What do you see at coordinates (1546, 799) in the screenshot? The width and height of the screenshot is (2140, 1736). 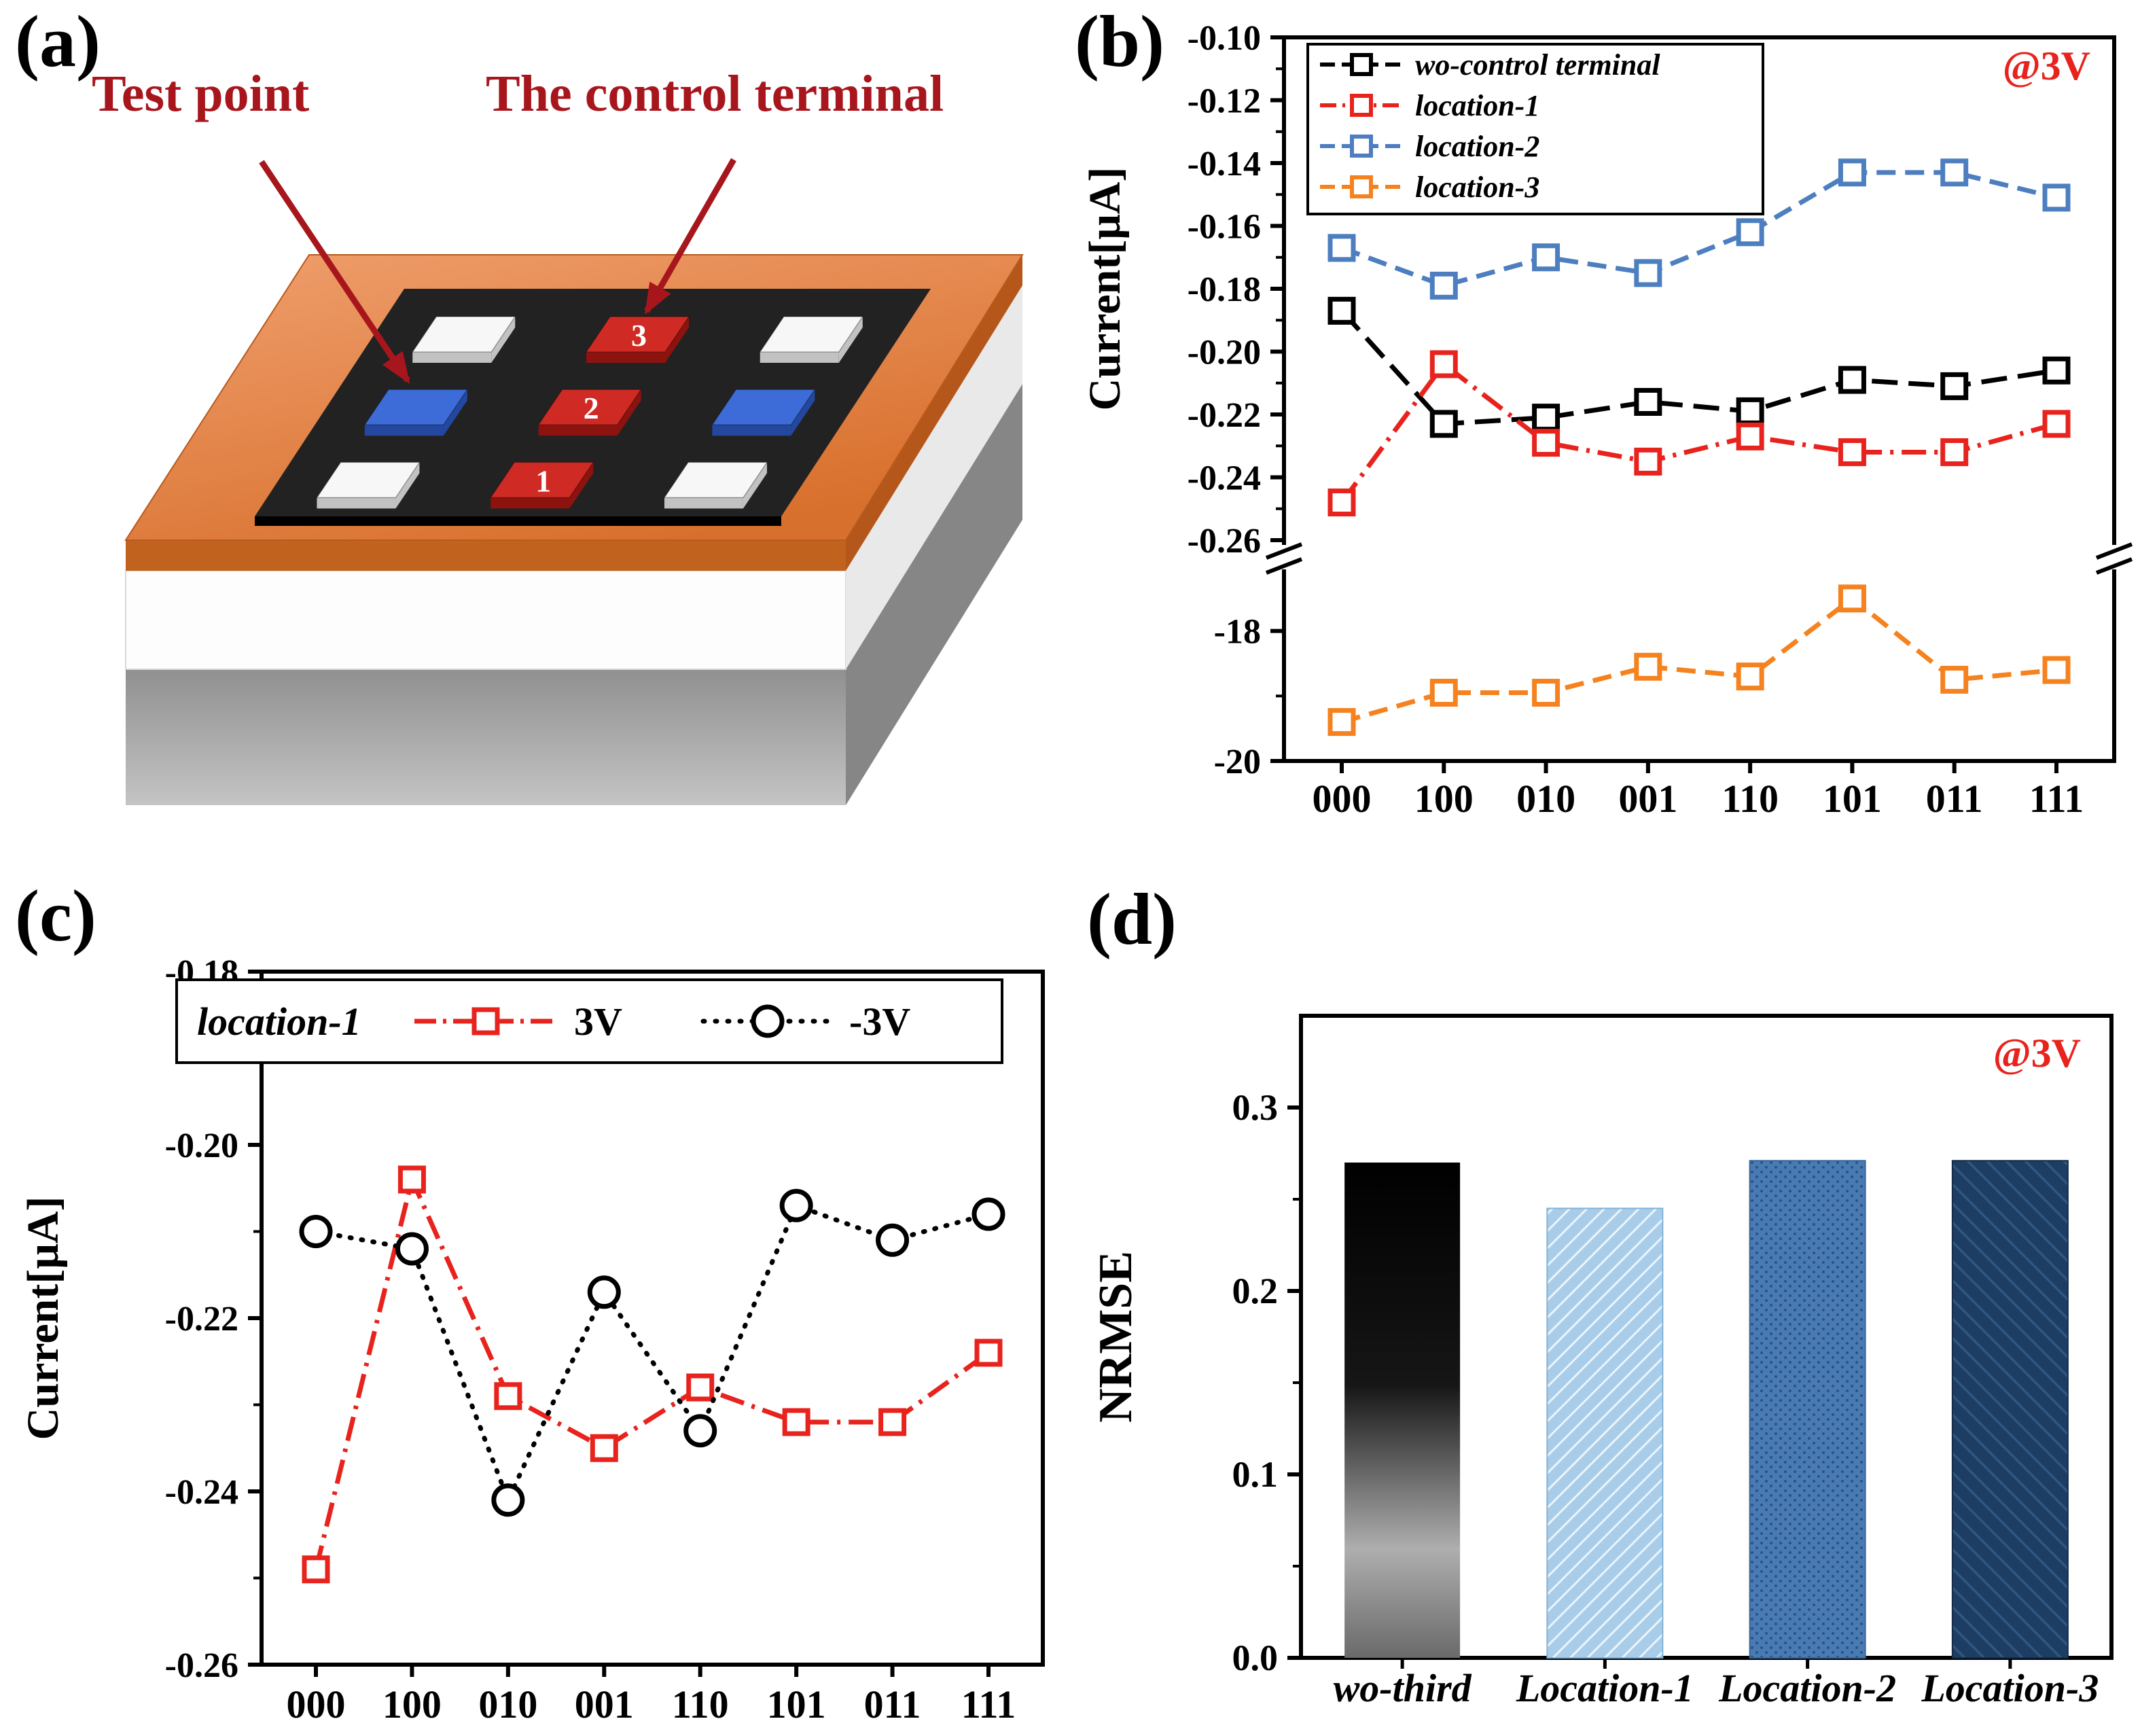 I see `x-tick-label: 010` at bounding box center [1546, 799].